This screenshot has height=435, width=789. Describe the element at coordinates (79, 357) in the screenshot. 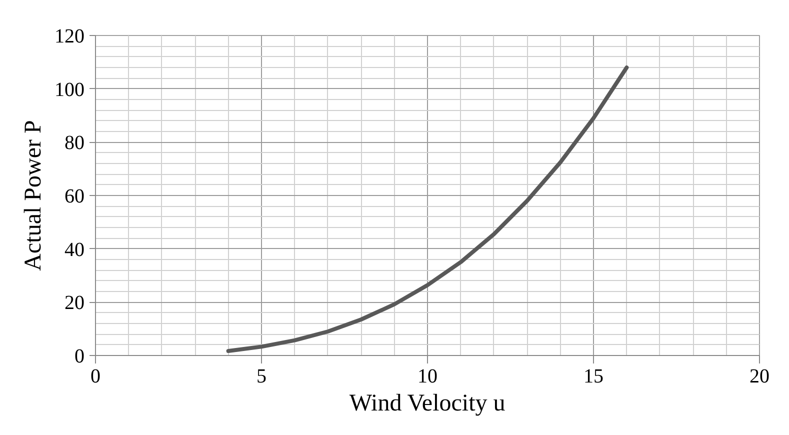

I see `y-tick-label: 0` at that location.